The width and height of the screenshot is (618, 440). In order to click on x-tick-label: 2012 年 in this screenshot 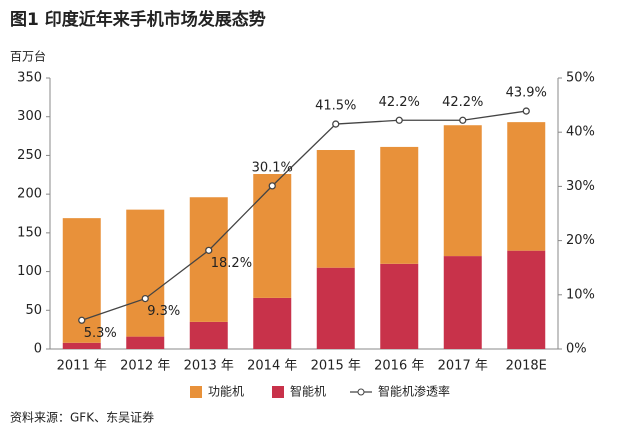, I will do `click(145, 366)`.